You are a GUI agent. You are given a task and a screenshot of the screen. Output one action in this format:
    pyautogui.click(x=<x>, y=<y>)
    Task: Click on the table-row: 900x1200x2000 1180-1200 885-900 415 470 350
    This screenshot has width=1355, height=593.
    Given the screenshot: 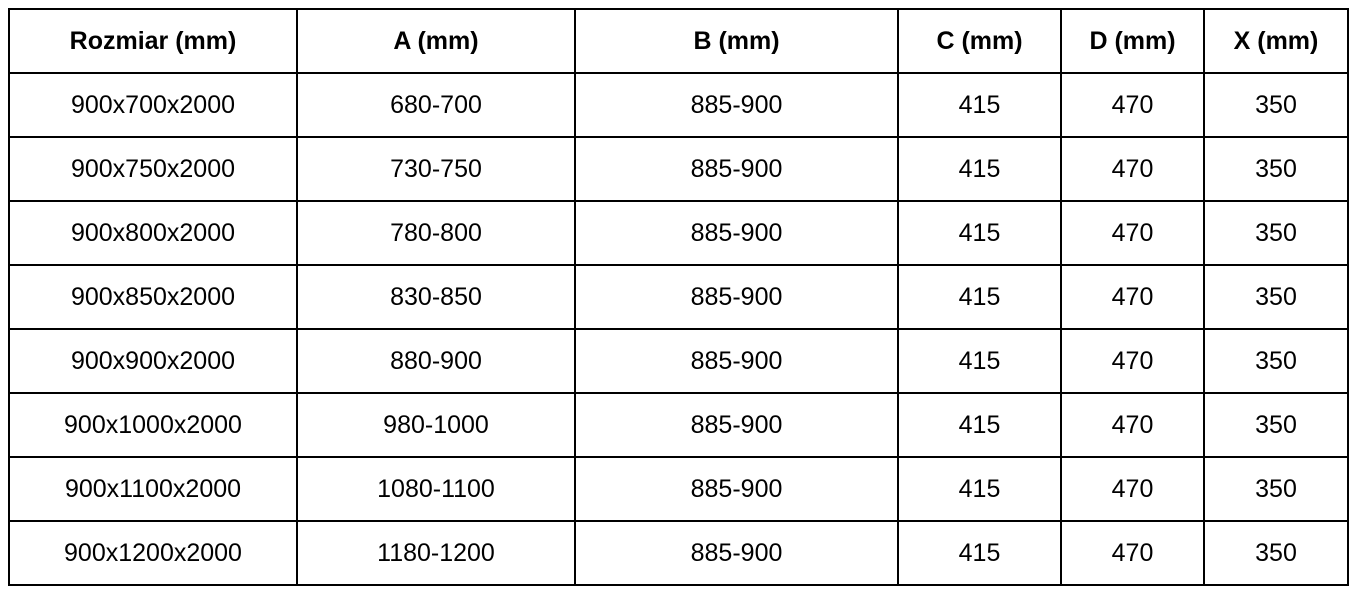 What is the action you would take?
    pyautogui.click(x=678, y=553)
    